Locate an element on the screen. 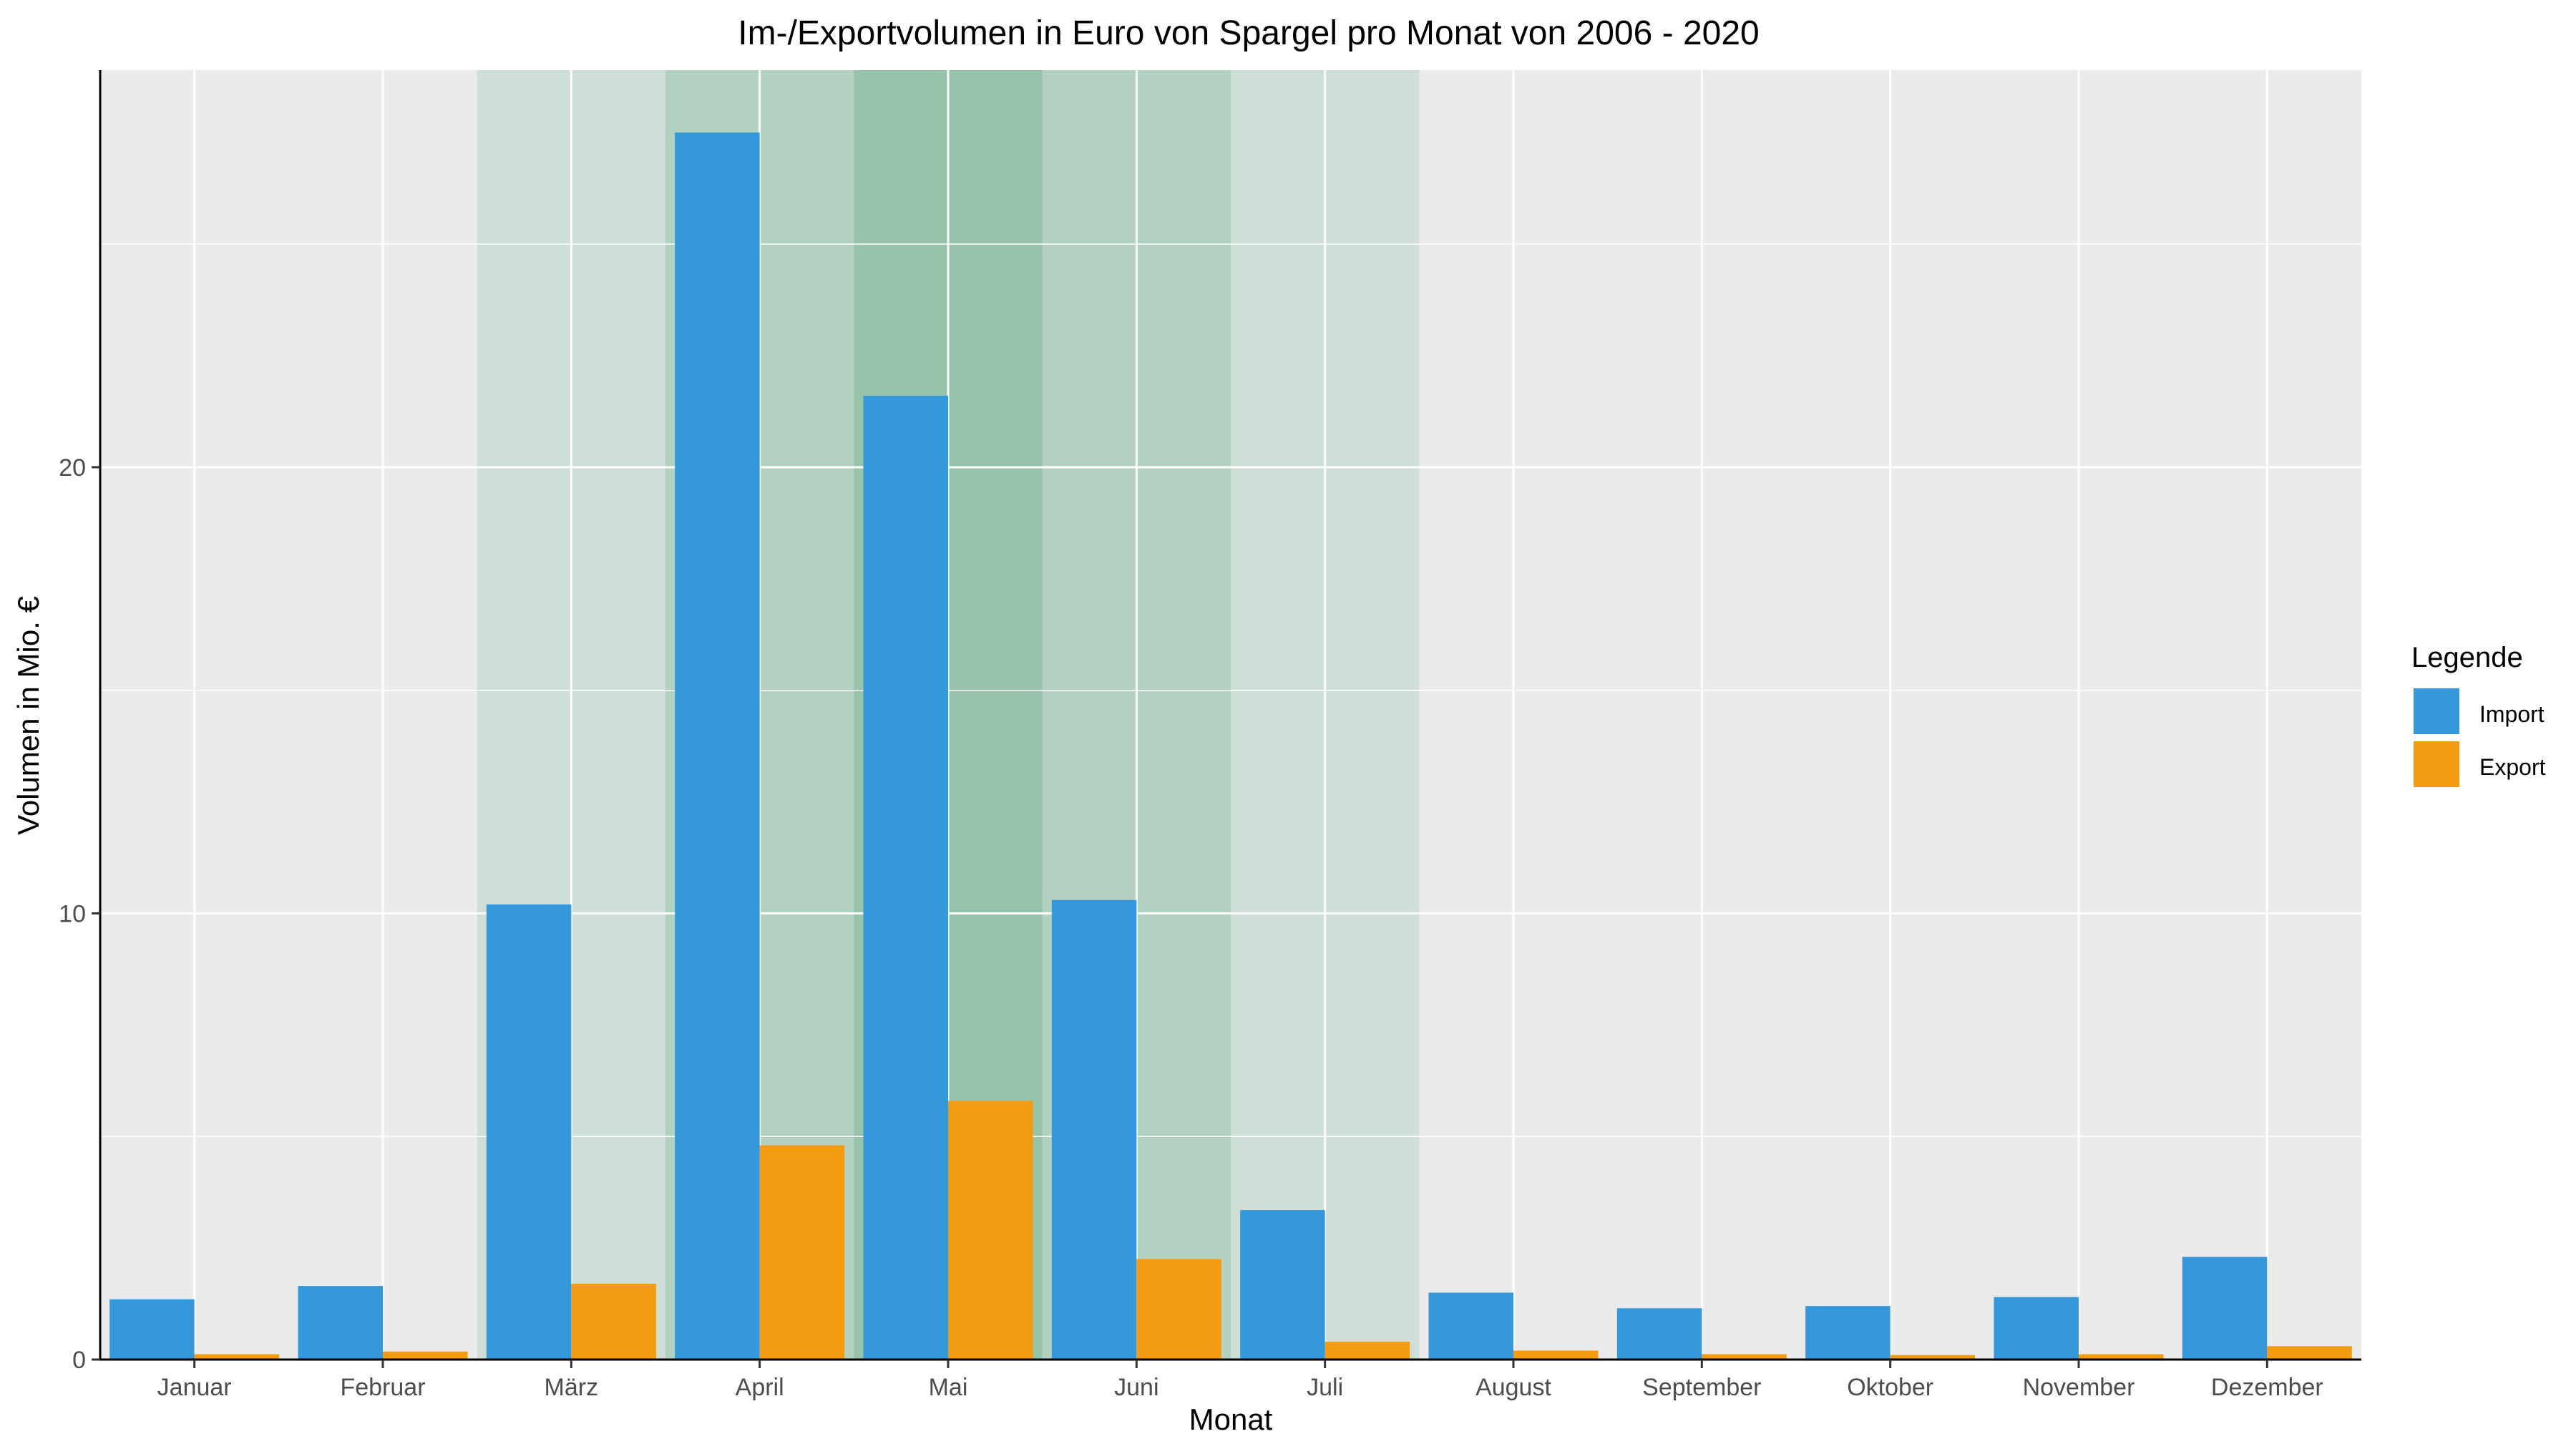 The width and height of the screenshot is (2576, 1449). x-tick-label: August is located at coordinates (1513, 1387).